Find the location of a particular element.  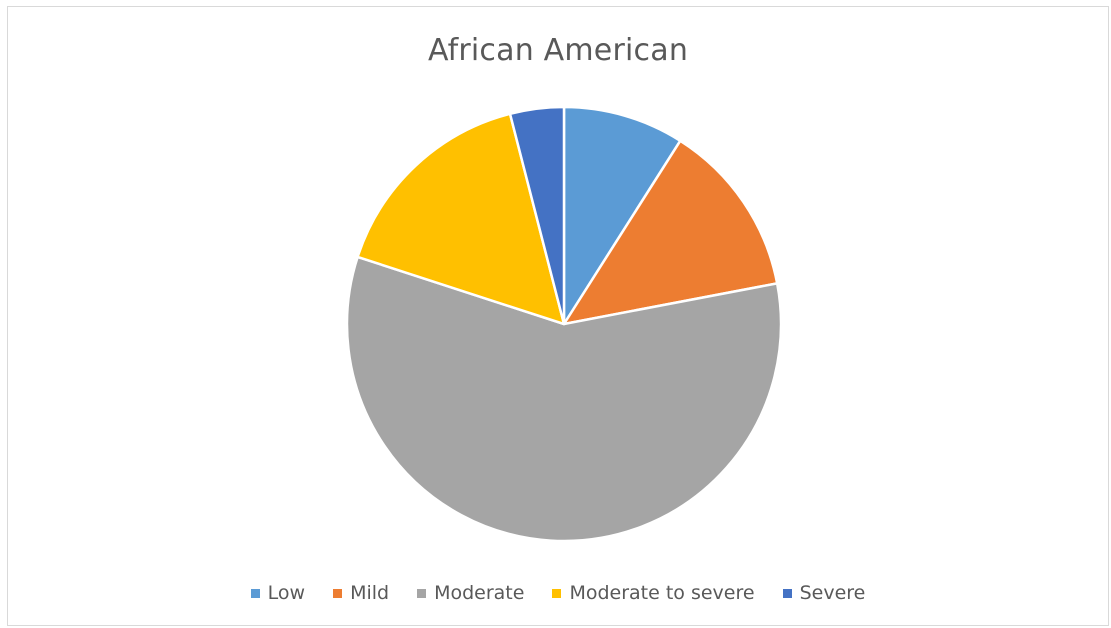

pie-slice-mild is located at coordinates (670, 232).